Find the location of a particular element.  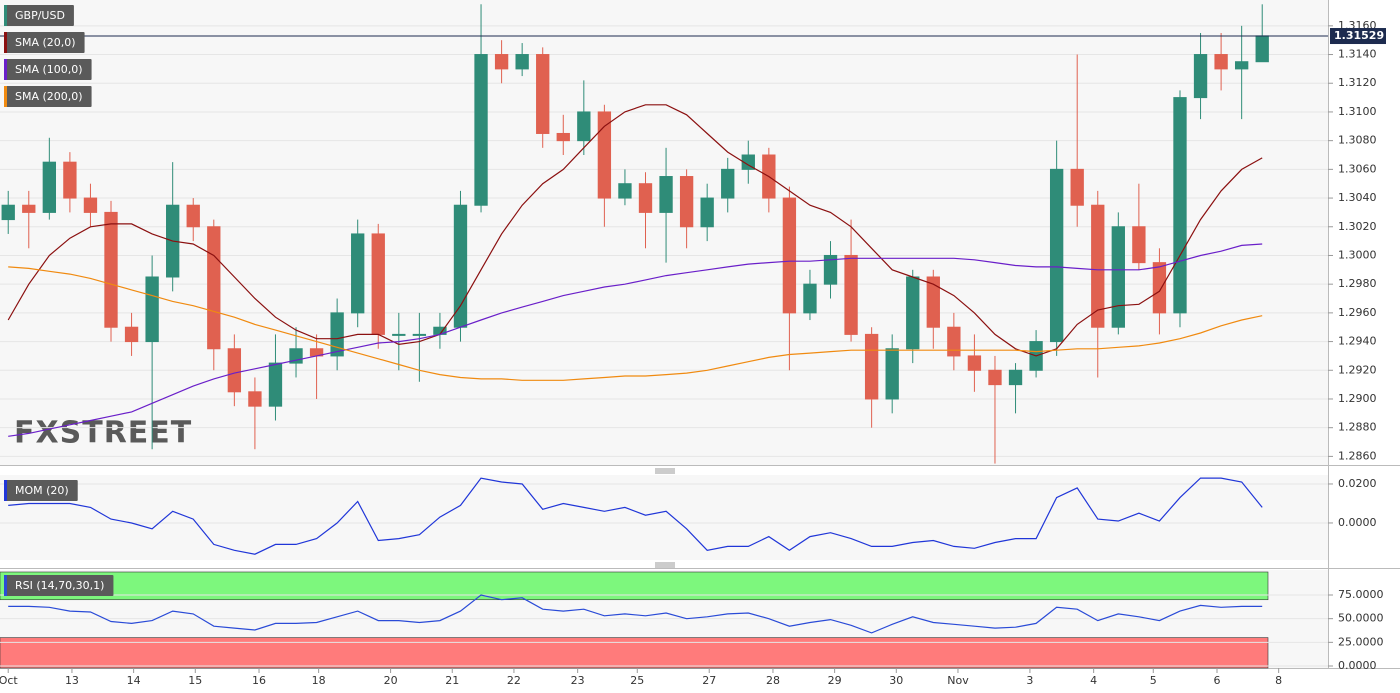

last-price-box is located at coordinates (1358, 36).